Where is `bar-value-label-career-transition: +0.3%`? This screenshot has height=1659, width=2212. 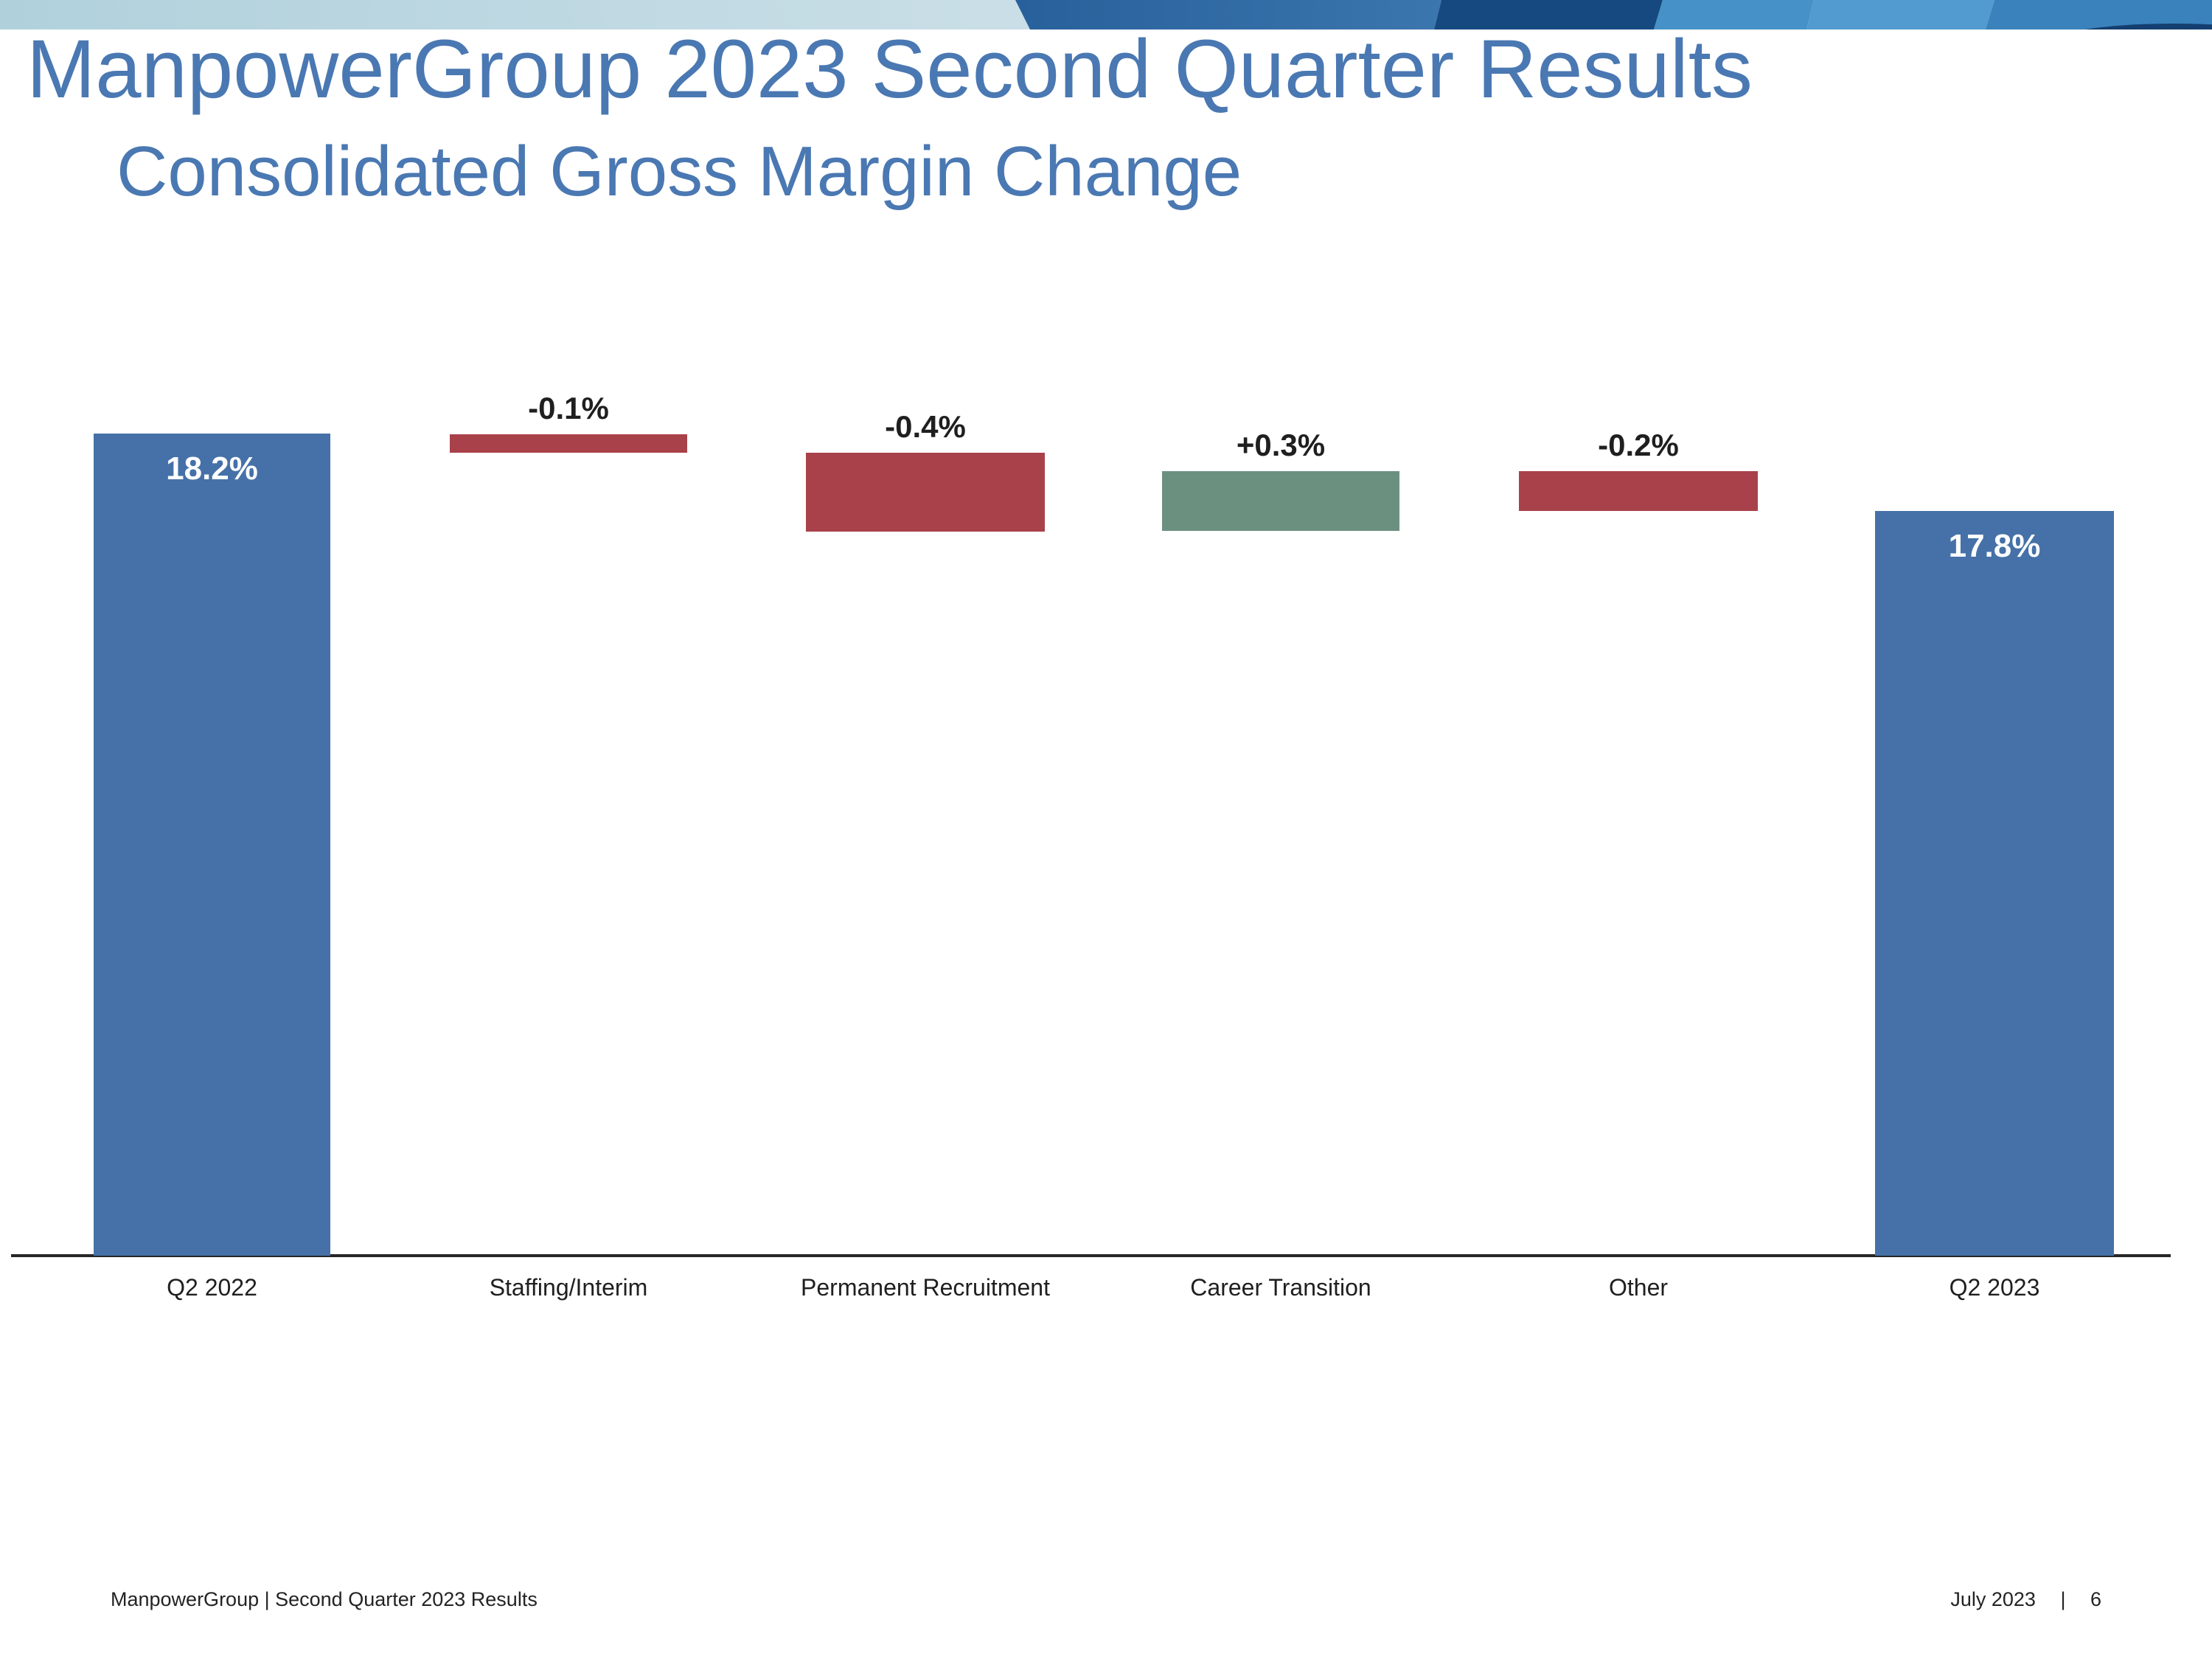
bar-value-label-career-transition: +0.3% is located at coordinates (1281, 445).